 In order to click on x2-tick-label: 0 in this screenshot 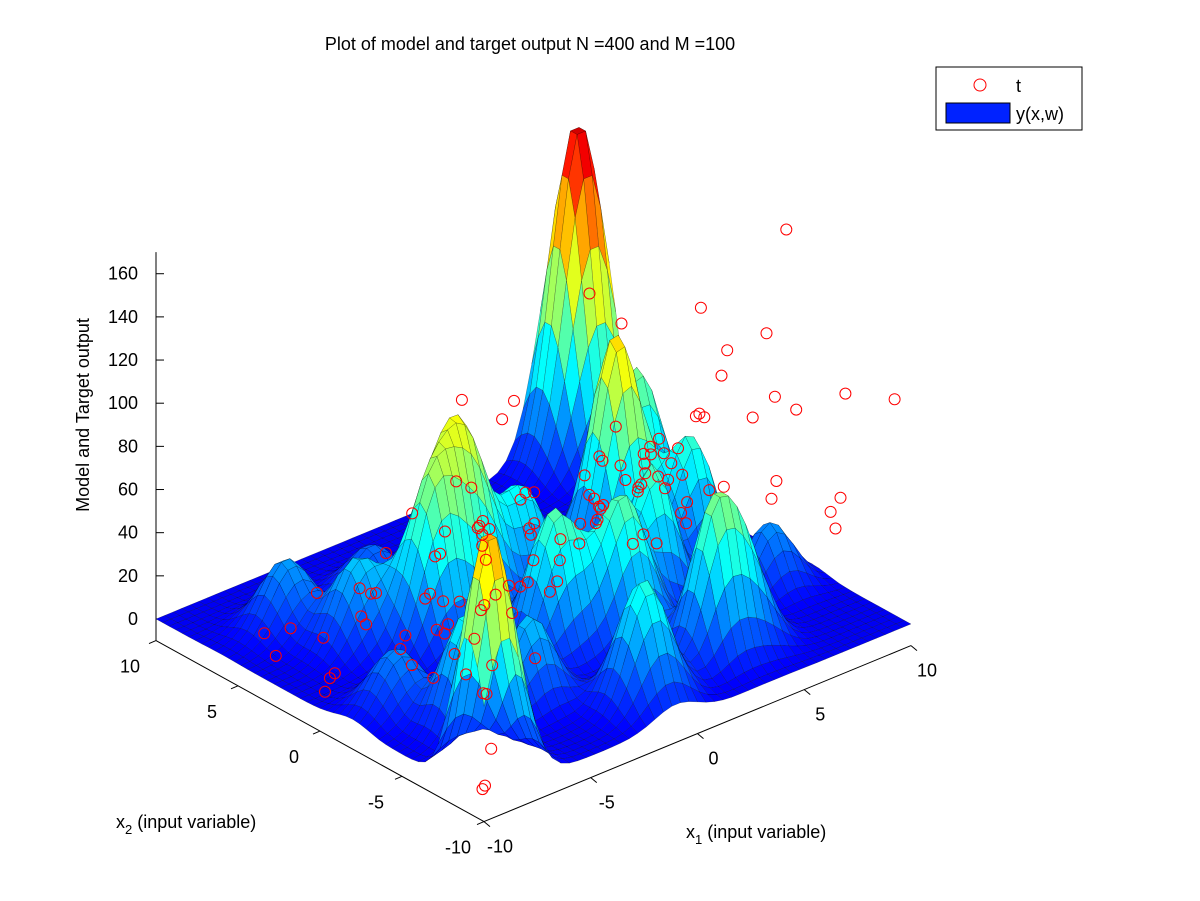, I will do `click(294, 757)`.